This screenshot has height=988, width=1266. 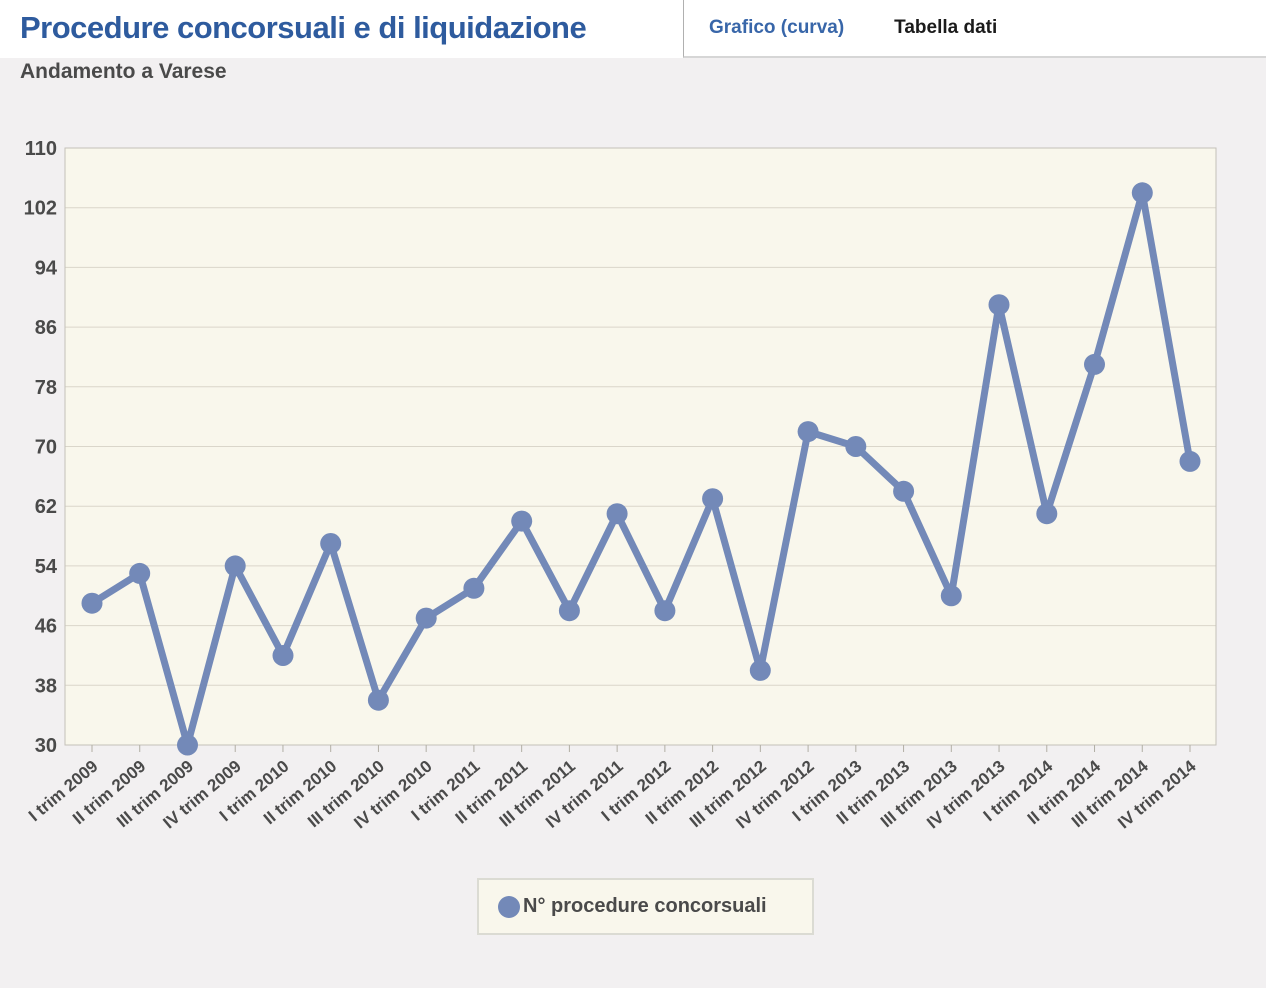 I want to click on y-tick-label: 110, so click(x=41, y=149).